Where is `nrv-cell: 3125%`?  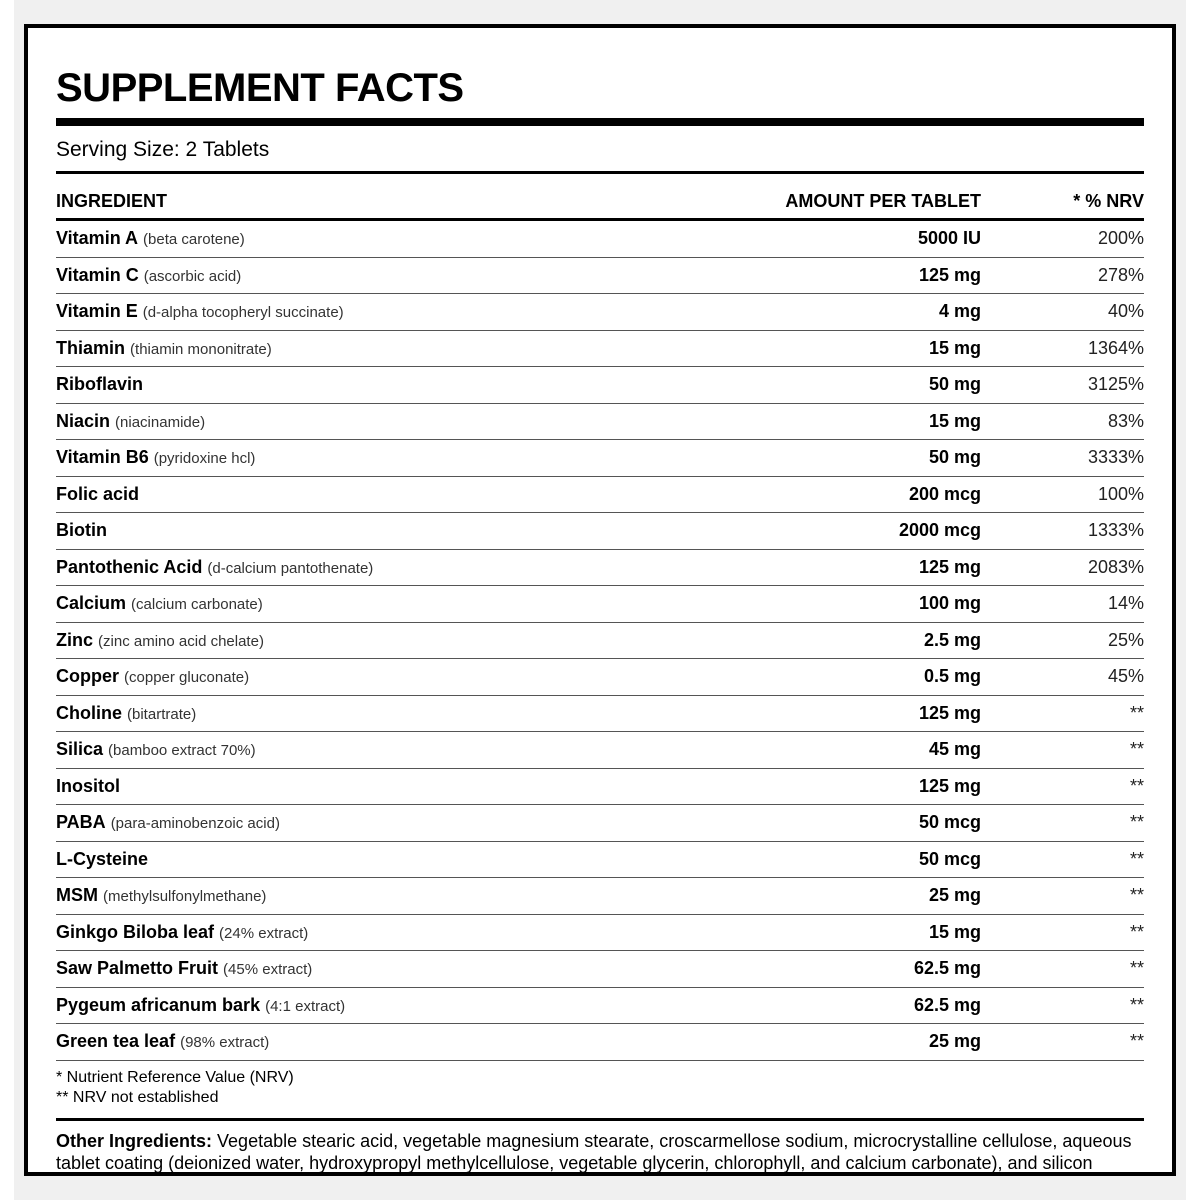
nrv-cell: 3125% is located at coordinates (1062, 385).